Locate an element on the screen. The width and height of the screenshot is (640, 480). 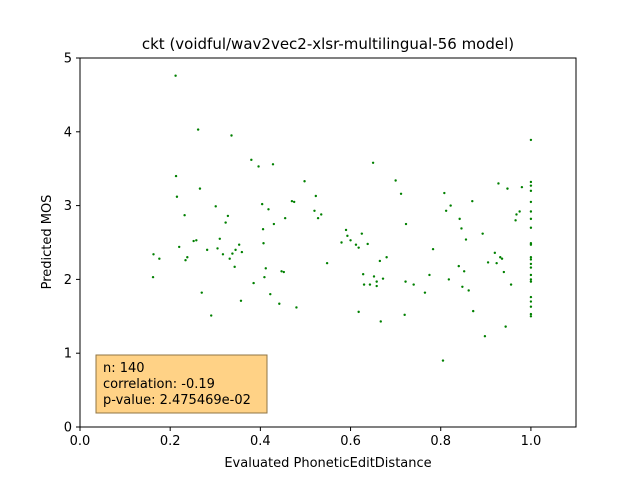
stats-pvalue: p-value: 2.475469e-02 is located at coordinates (177, 400).